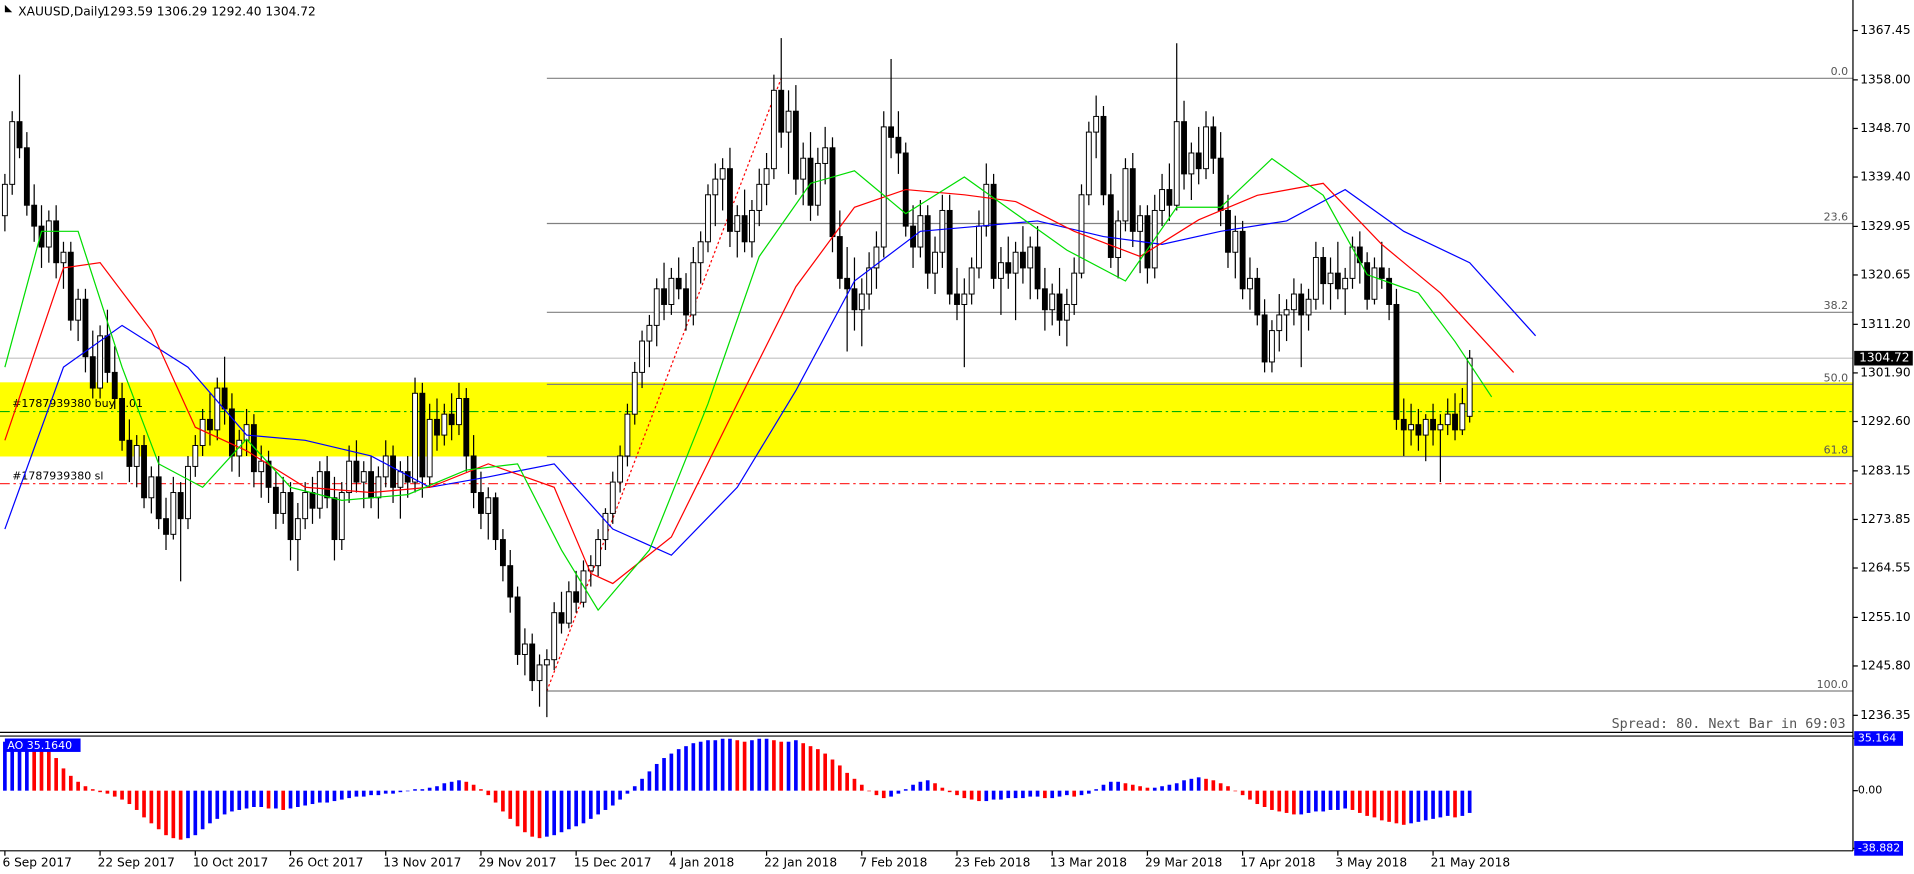 The image size is (1914, 874). Describe the element at coordinates (136, 863) in the screenshot. I see `x-tick-label: 22 Sep 2017` at that location.